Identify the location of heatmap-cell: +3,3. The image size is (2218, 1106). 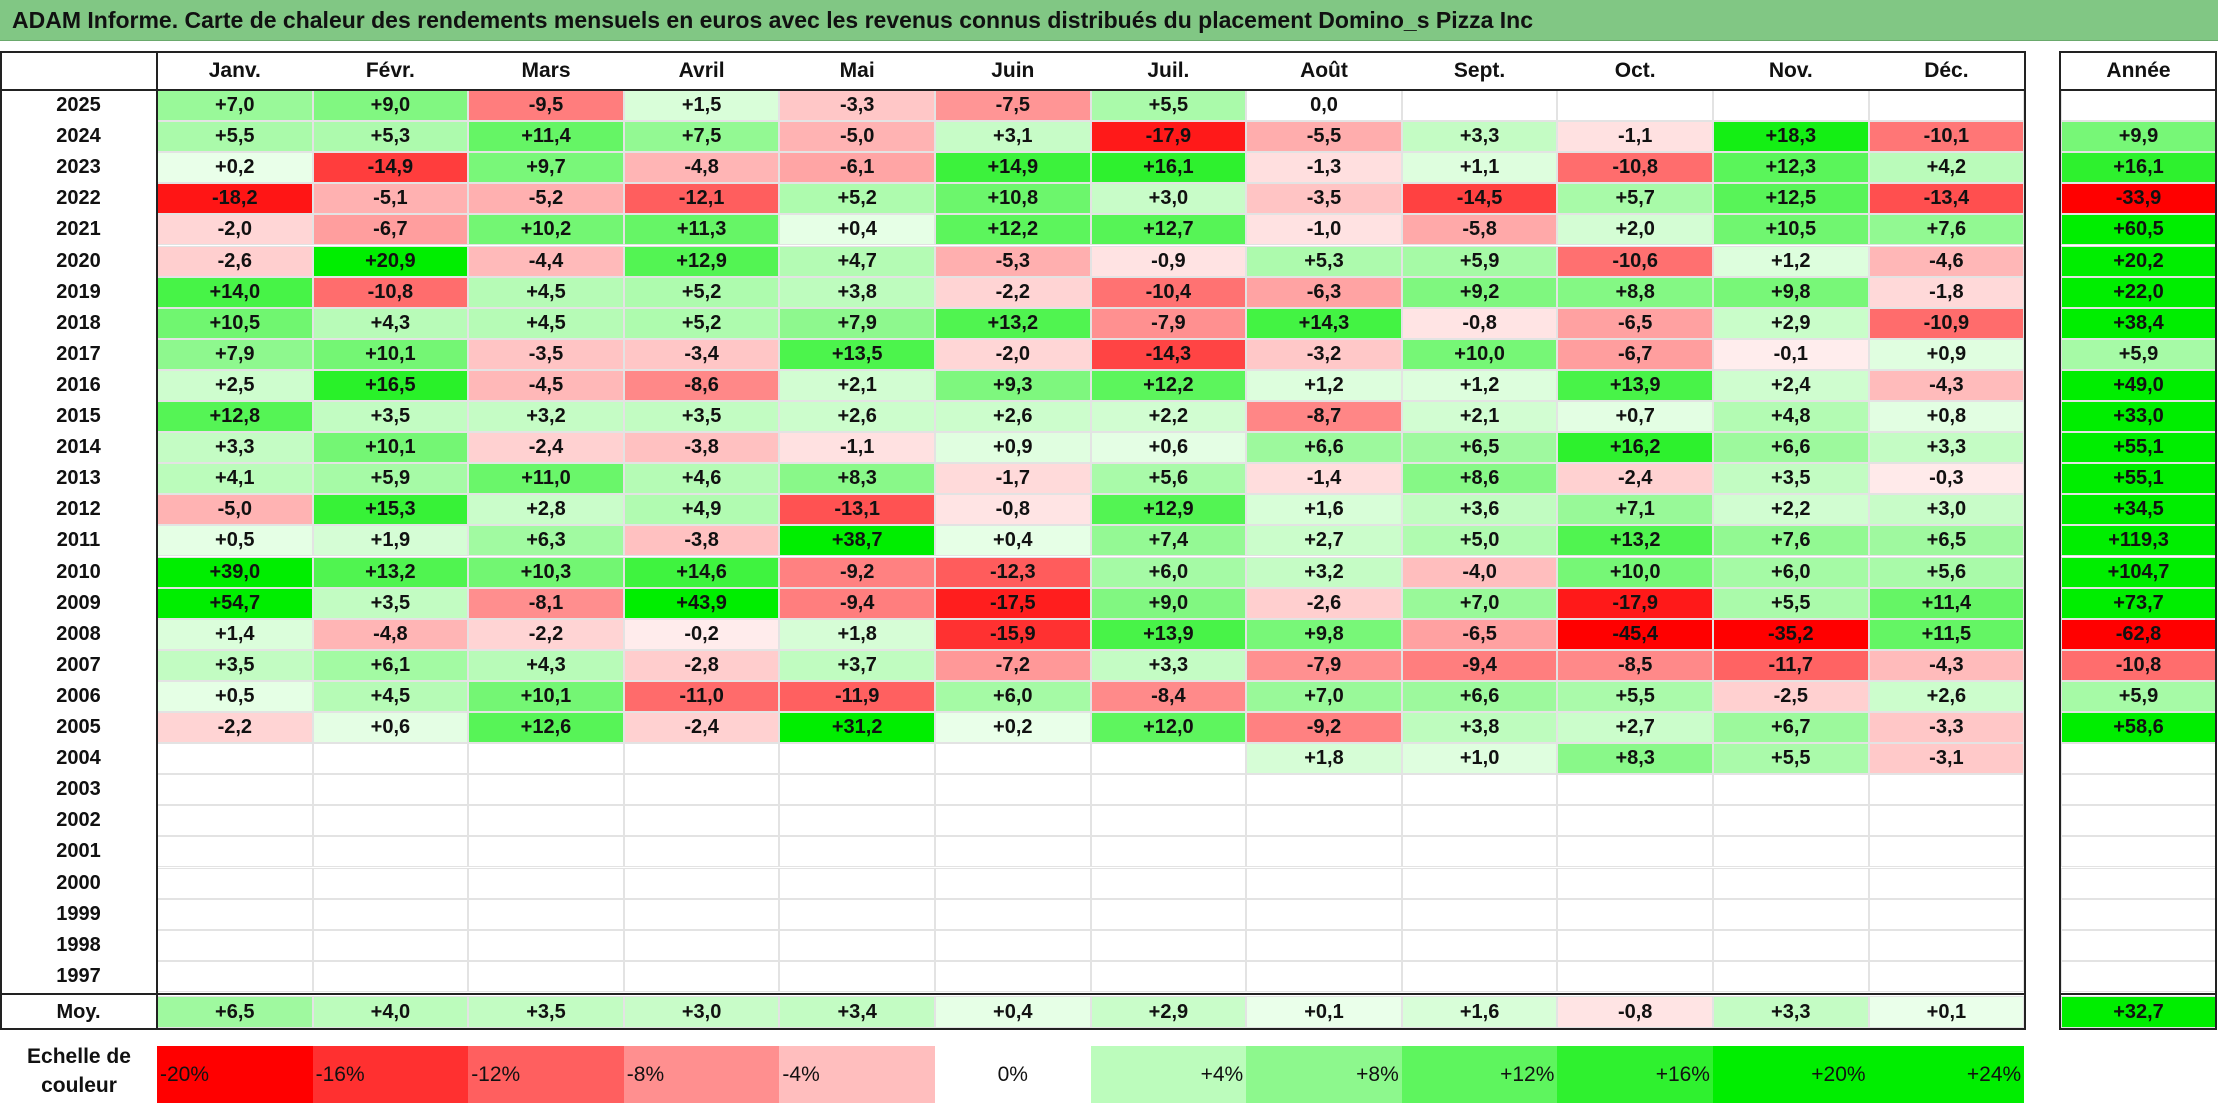
(1479, 137).